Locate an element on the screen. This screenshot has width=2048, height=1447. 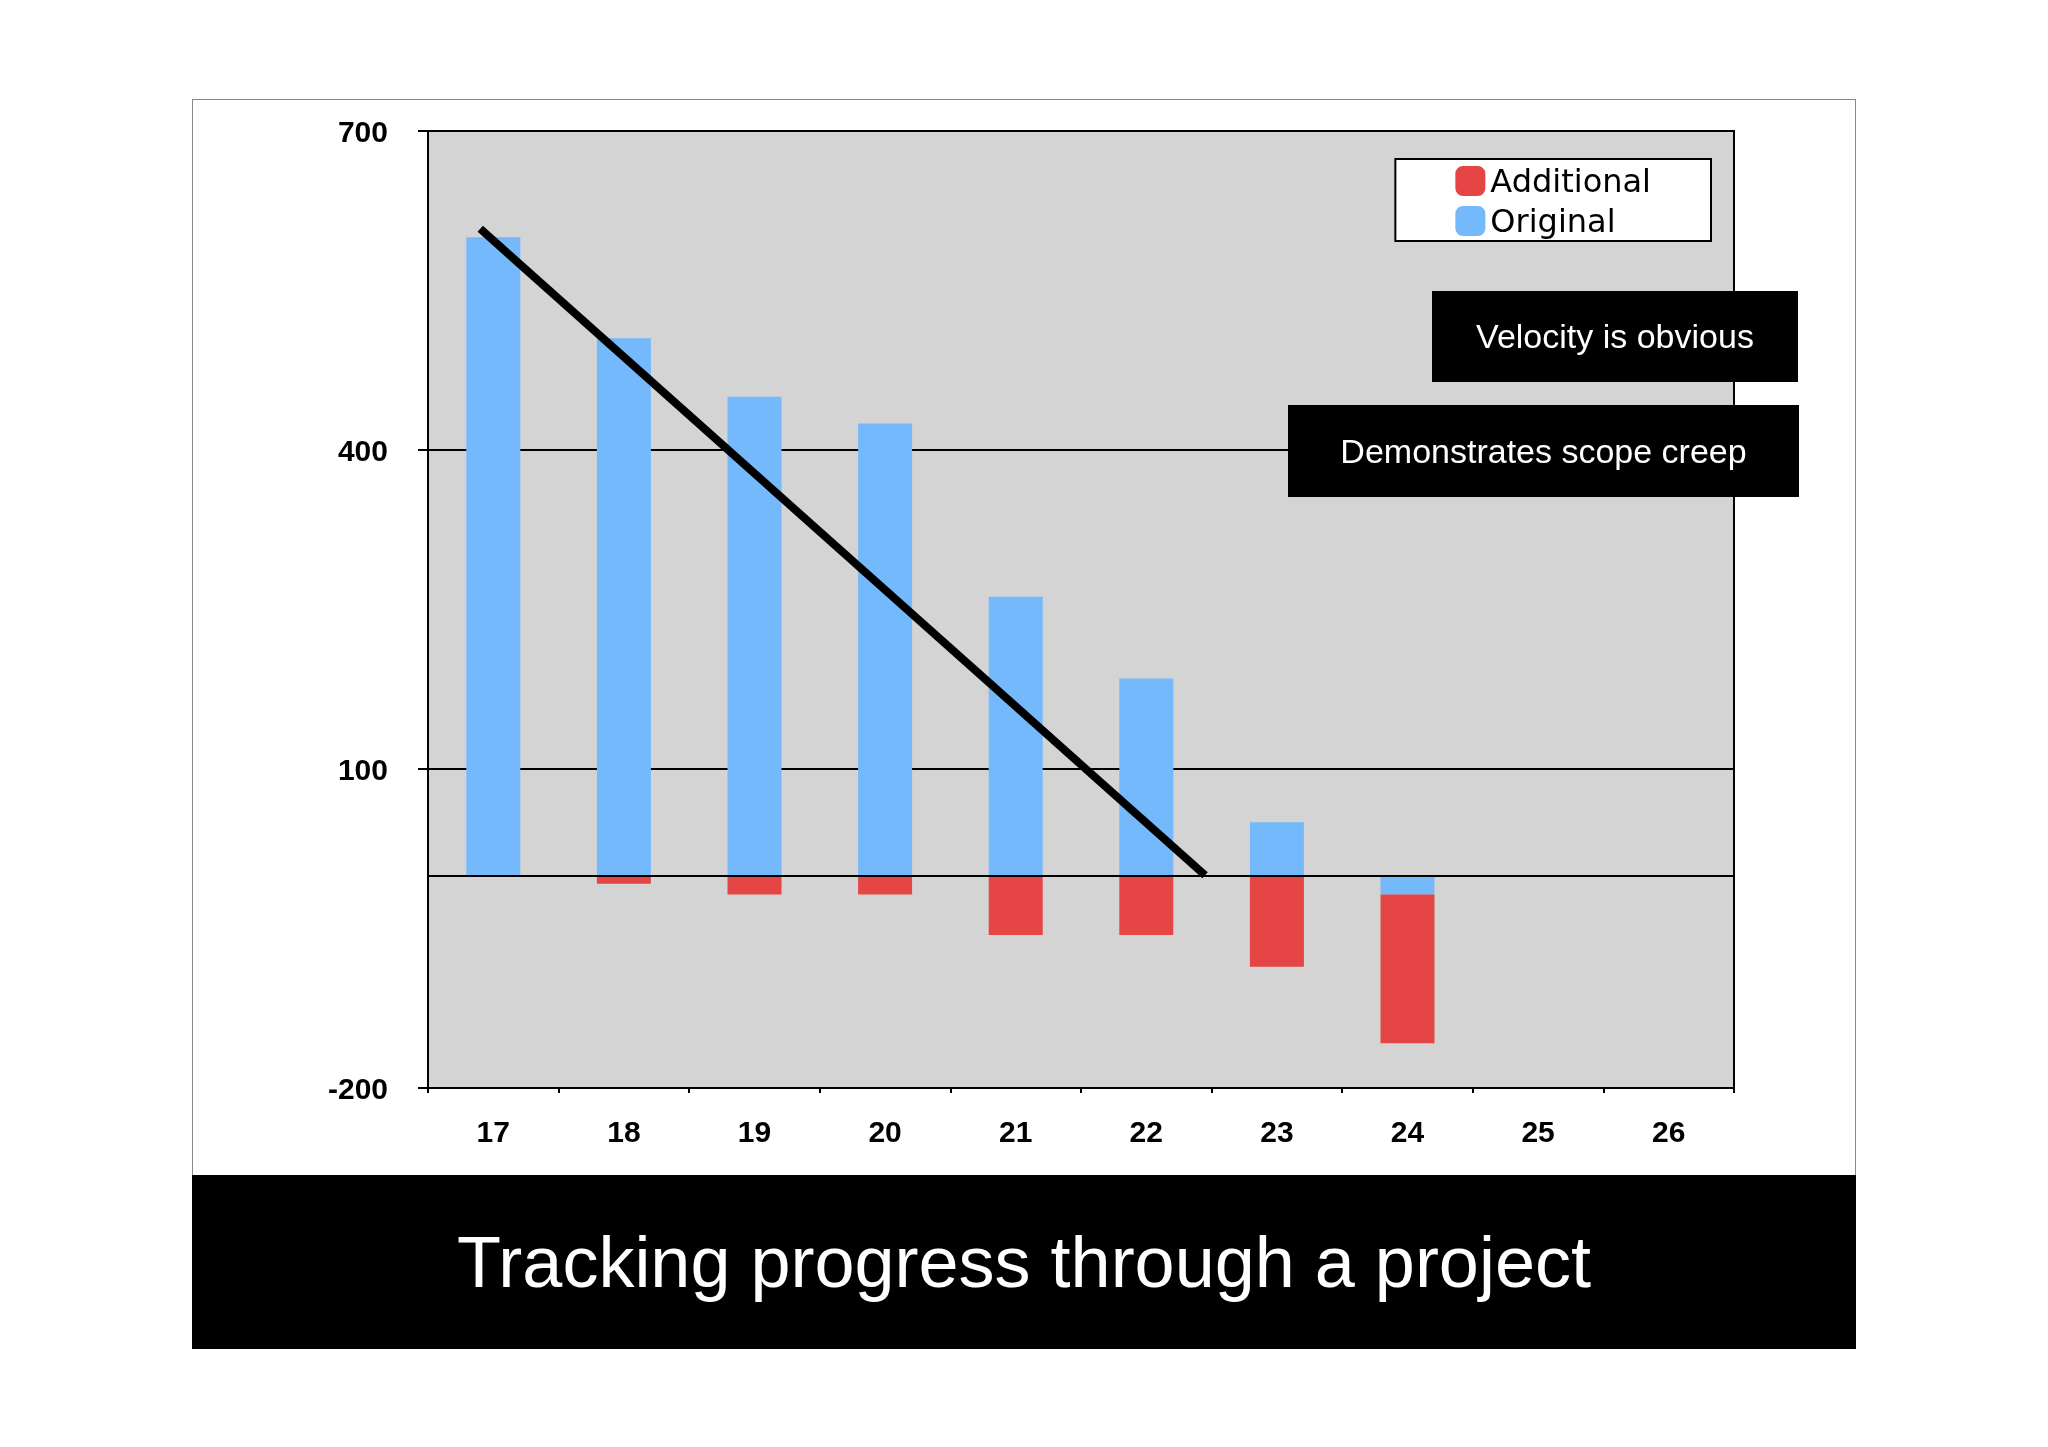
annotation: Velocity is obvious is located at coordinates (1615, 336).